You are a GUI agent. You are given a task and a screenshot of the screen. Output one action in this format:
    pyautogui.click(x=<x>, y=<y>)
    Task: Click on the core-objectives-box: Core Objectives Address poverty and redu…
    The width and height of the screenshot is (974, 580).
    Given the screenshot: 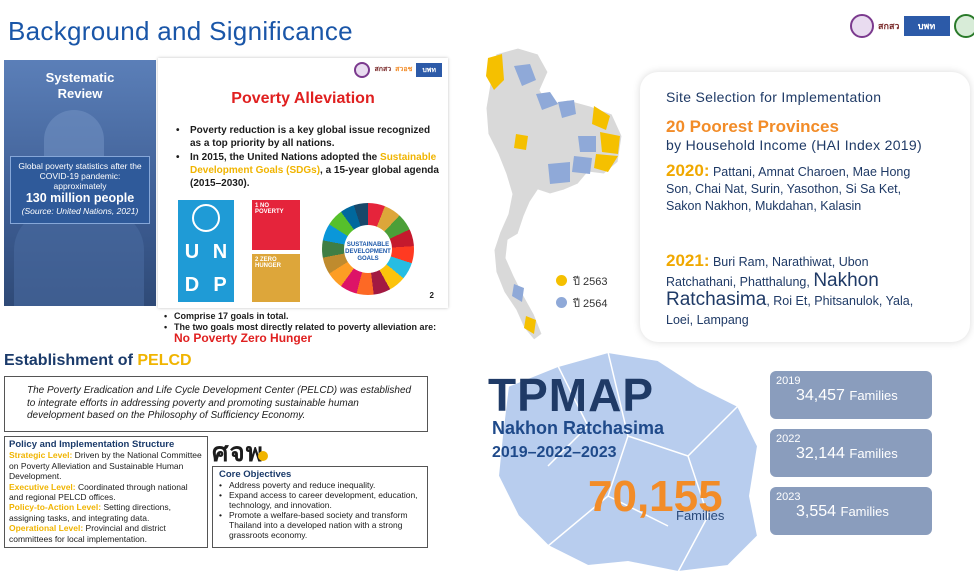 What is the action you would take?
    pyautogui.click(x=320, y=507)
    